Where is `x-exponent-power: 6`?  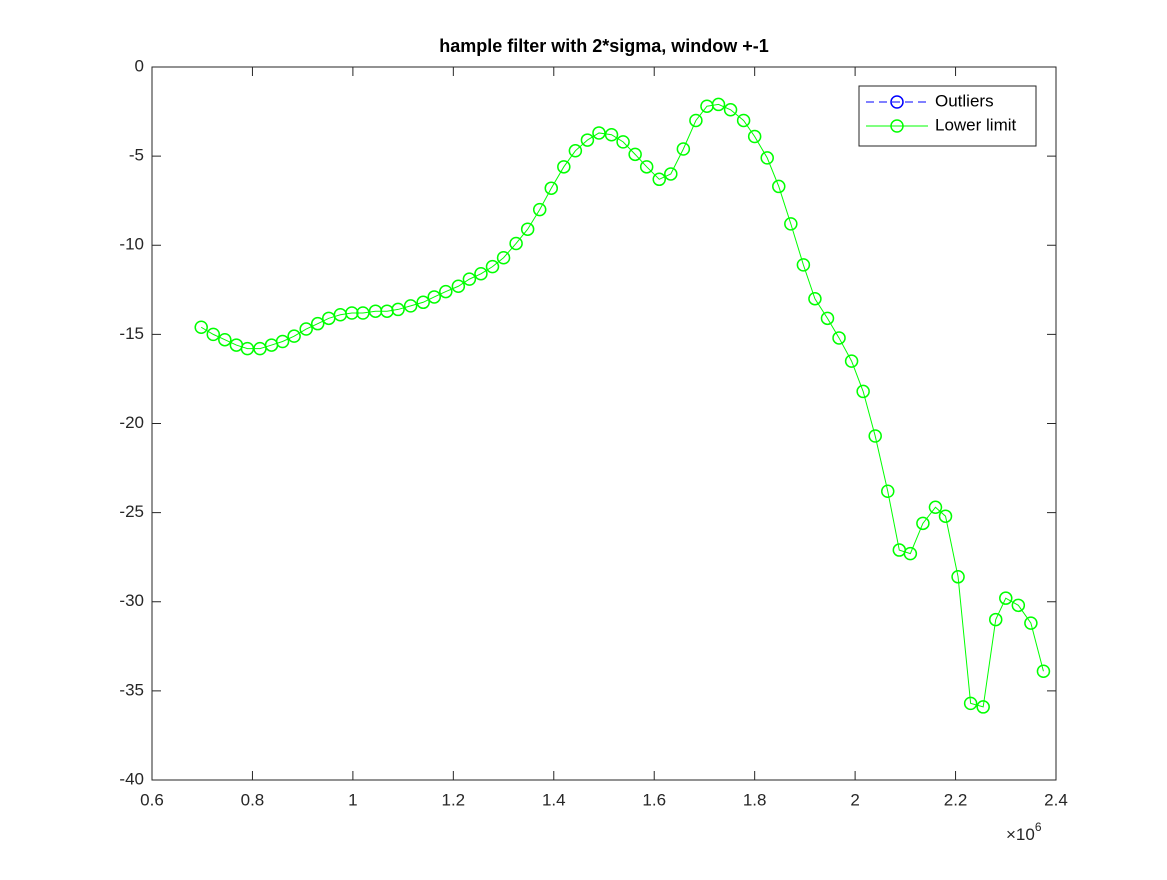 x-exponent-power: 6 is located at coordinates (1038, 827).